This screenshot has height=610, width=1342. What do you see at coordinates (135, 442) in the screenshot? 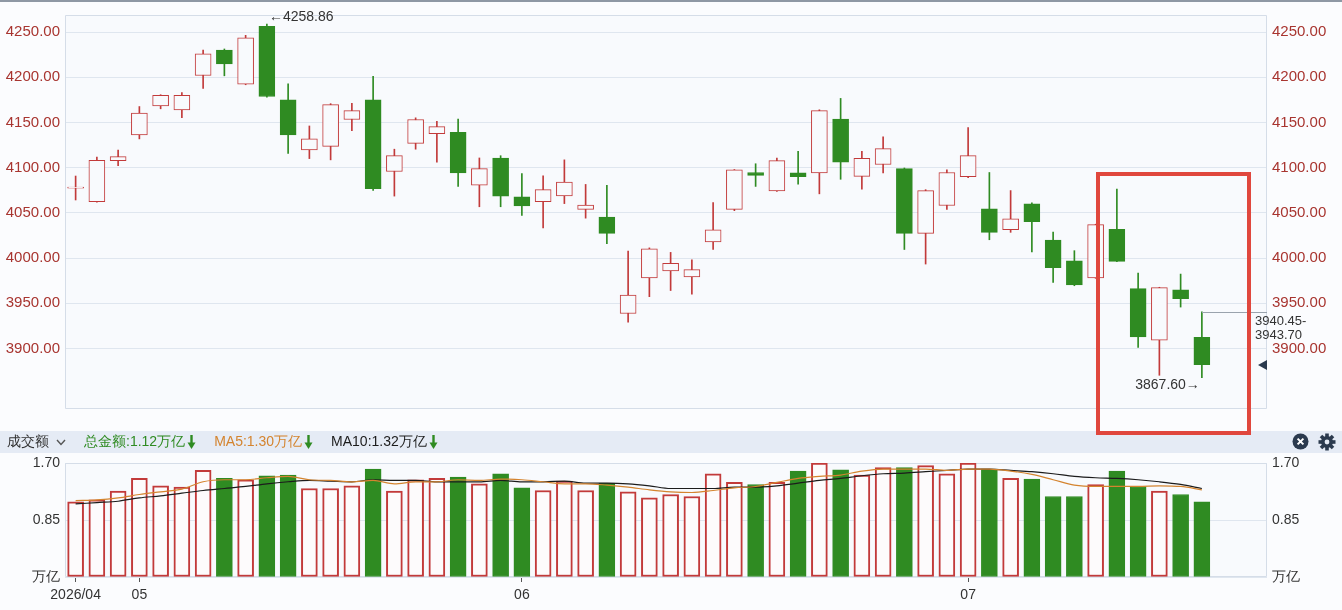
I see `text: 总金额:1.12万亿` at bounding box center [135, 442].